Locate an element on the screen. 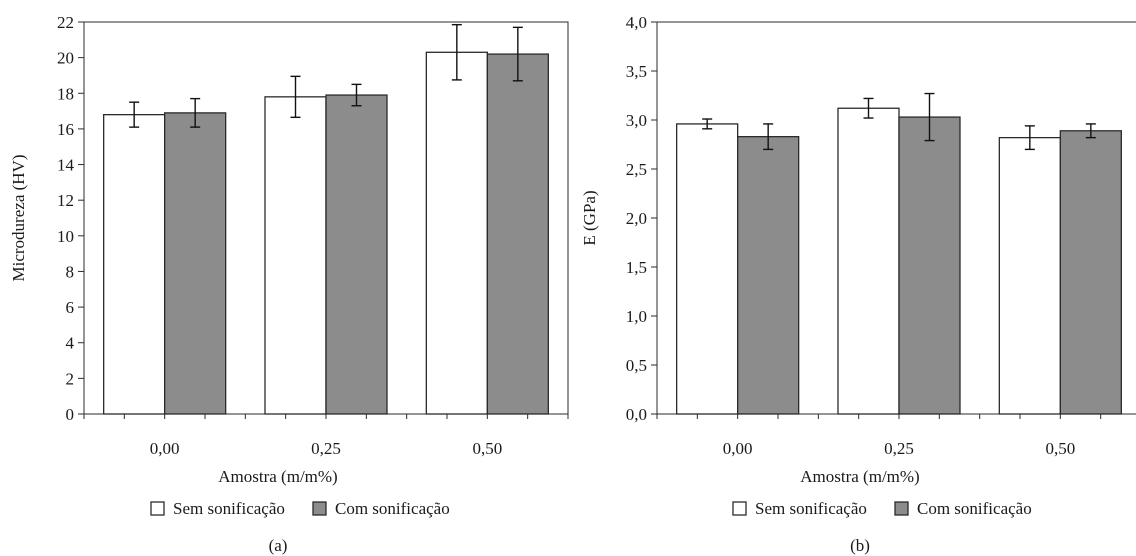 This screenshot has height=556, width=1136. y-tick-label: 4 is located at coordinates (70, 343).